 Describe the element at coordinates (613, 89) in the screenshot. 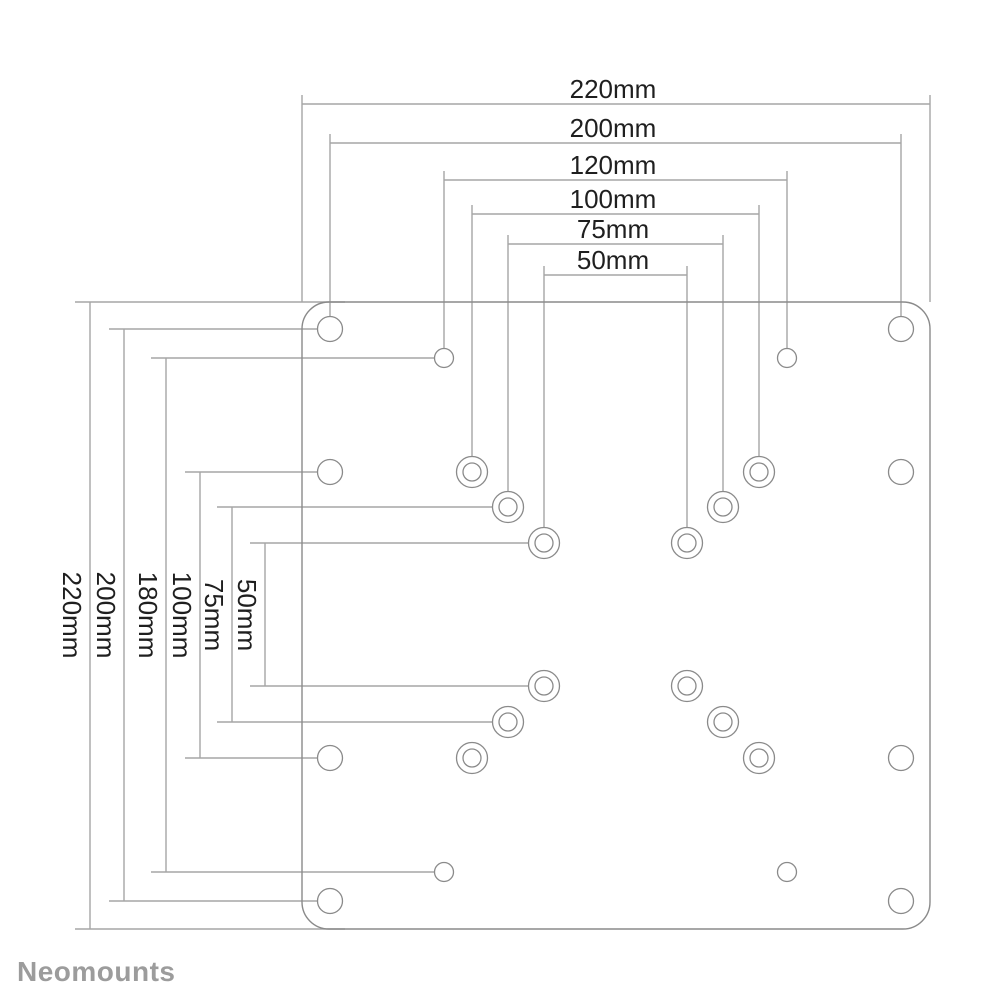

I see `top-dimension-label: 220mm` at that location.